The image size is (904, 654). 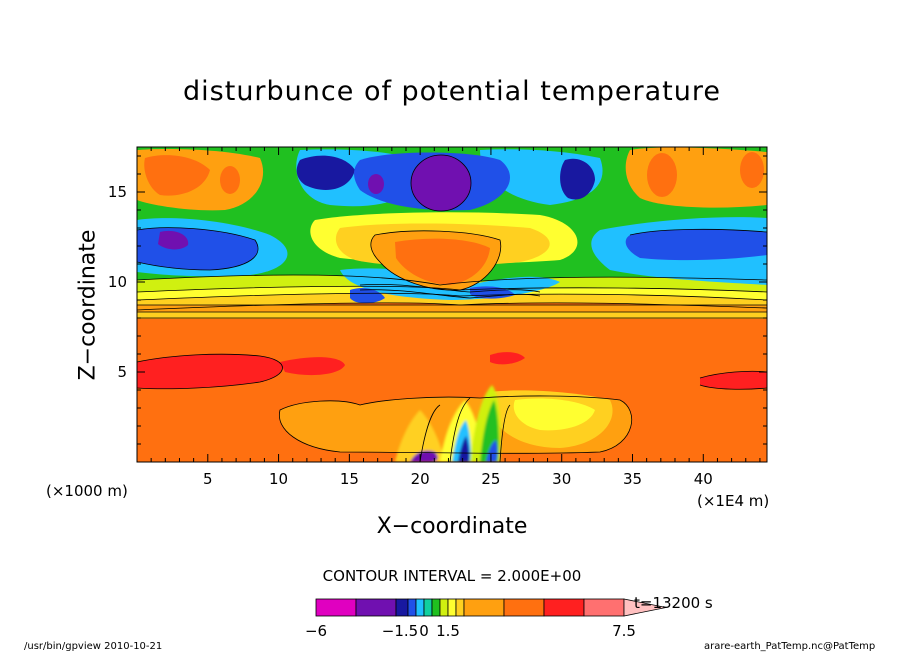 I want to click on y-tick-label: 10, so click(x=117, y=282).